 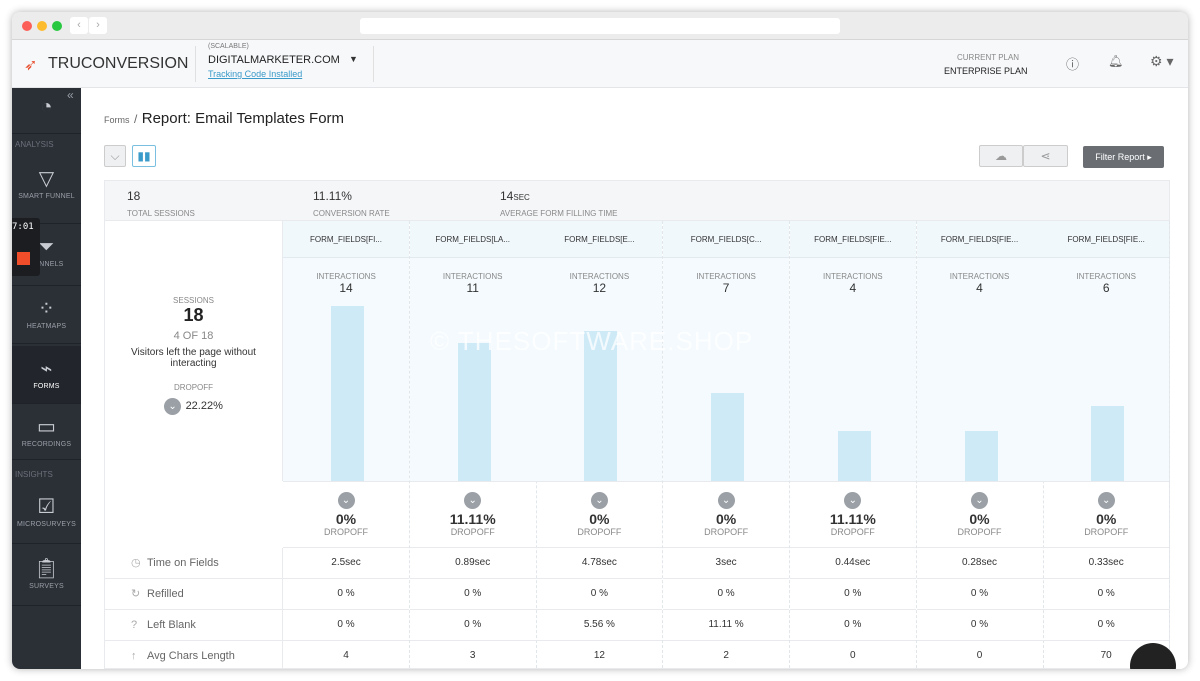 What do you see at coordinates (27, 26) in the screenshot?
I see `close-dot` at bounding box center [27, 26].